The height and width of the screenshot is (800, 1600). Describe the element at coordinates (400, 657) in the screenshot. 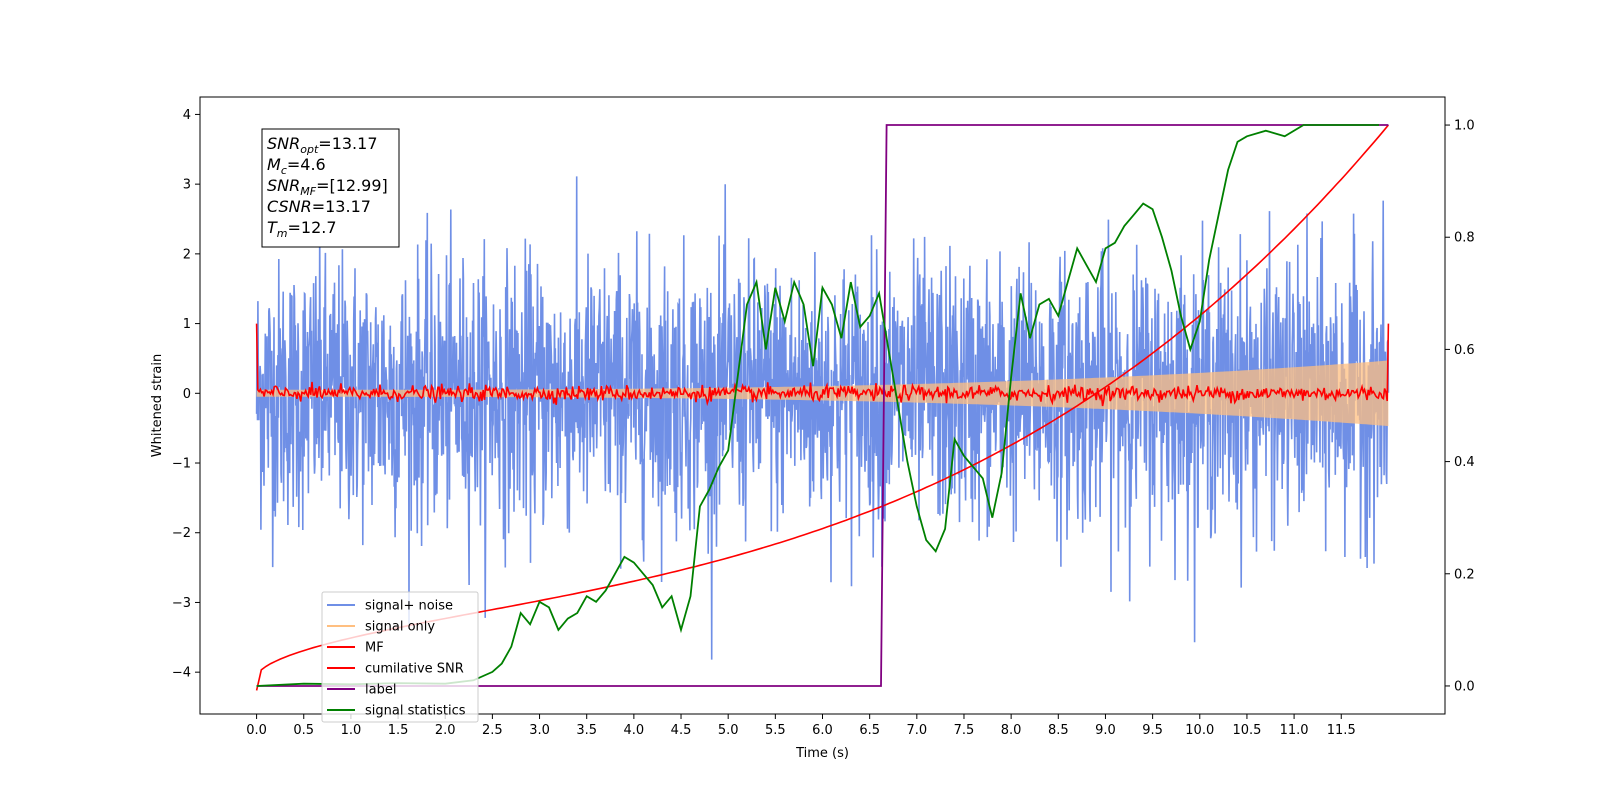

I see `legend-box` at that location.